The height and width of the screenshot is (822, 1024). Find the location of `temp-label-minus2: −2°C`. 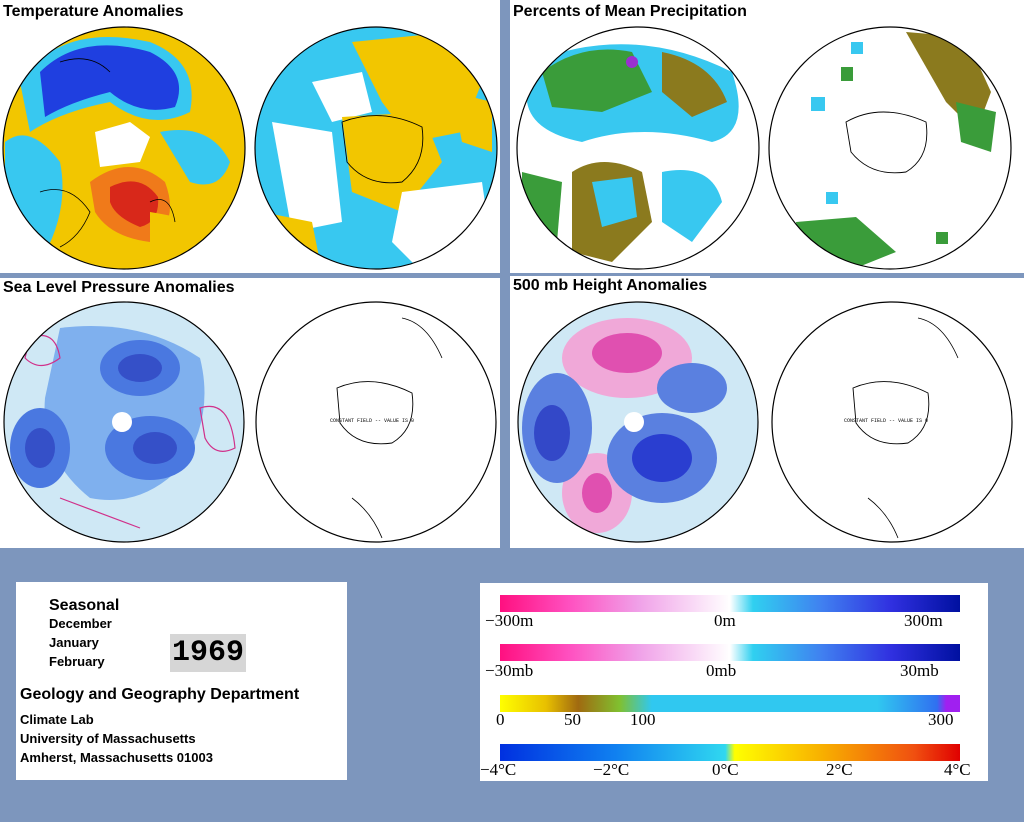

temp-label-minus2: −2°C is located at coordinates (611, 769).